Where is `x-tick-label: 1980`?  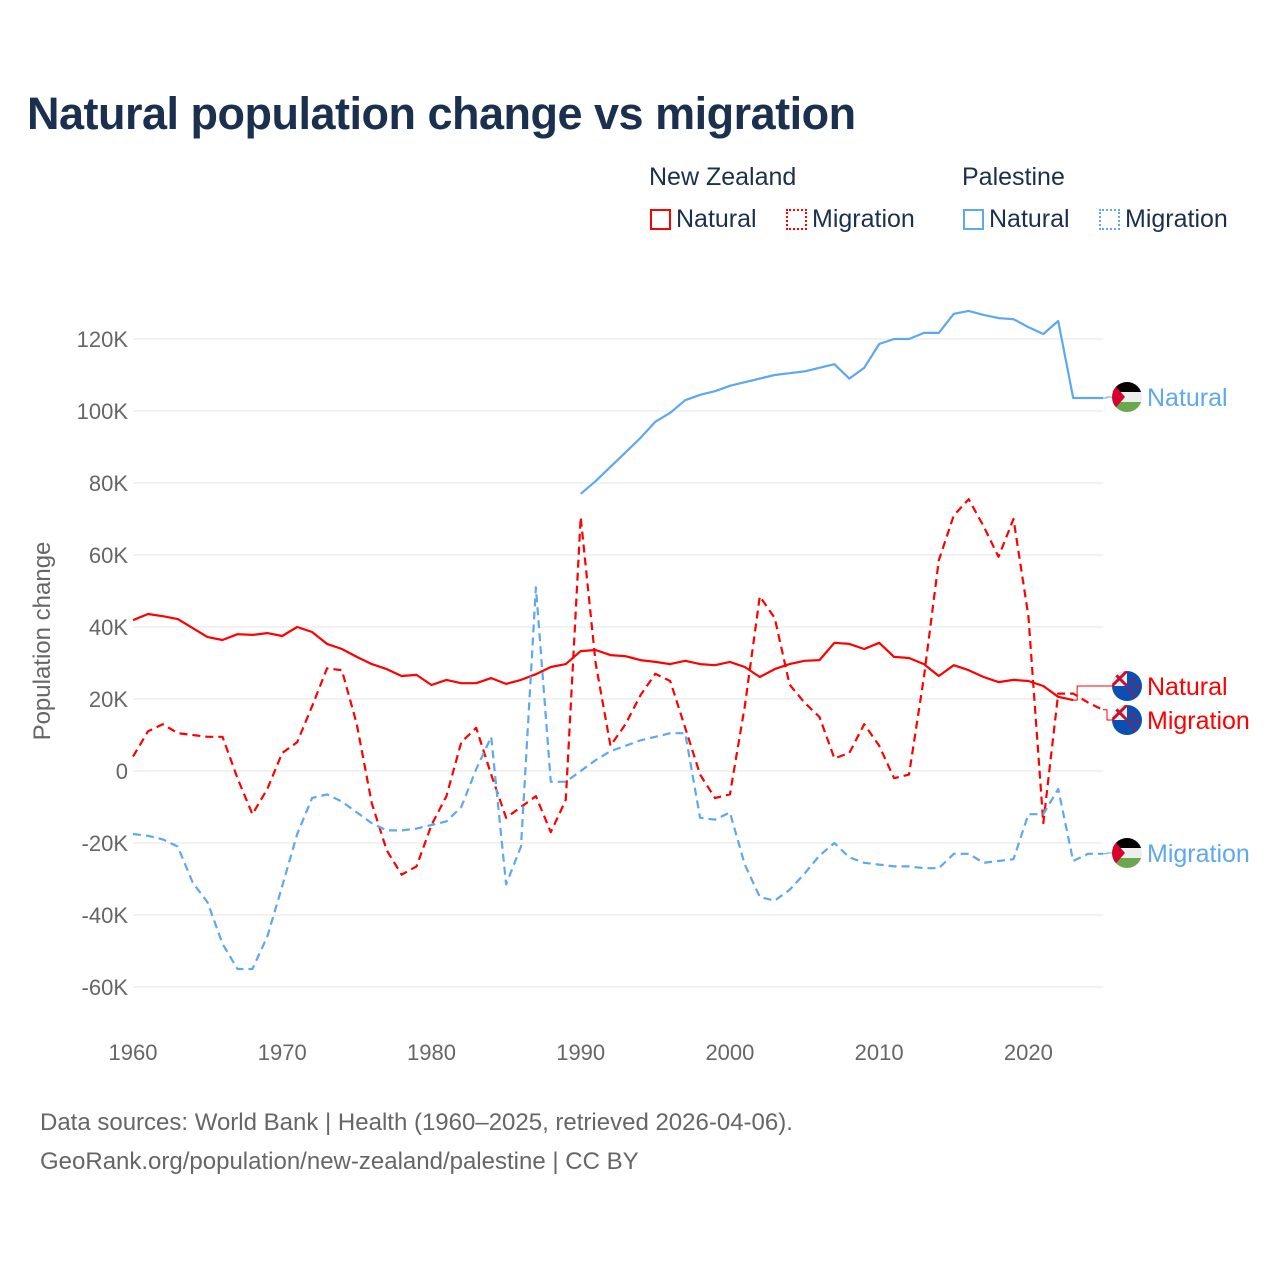
x-tick-label: 1980 is located at coordinates (431, 1052).